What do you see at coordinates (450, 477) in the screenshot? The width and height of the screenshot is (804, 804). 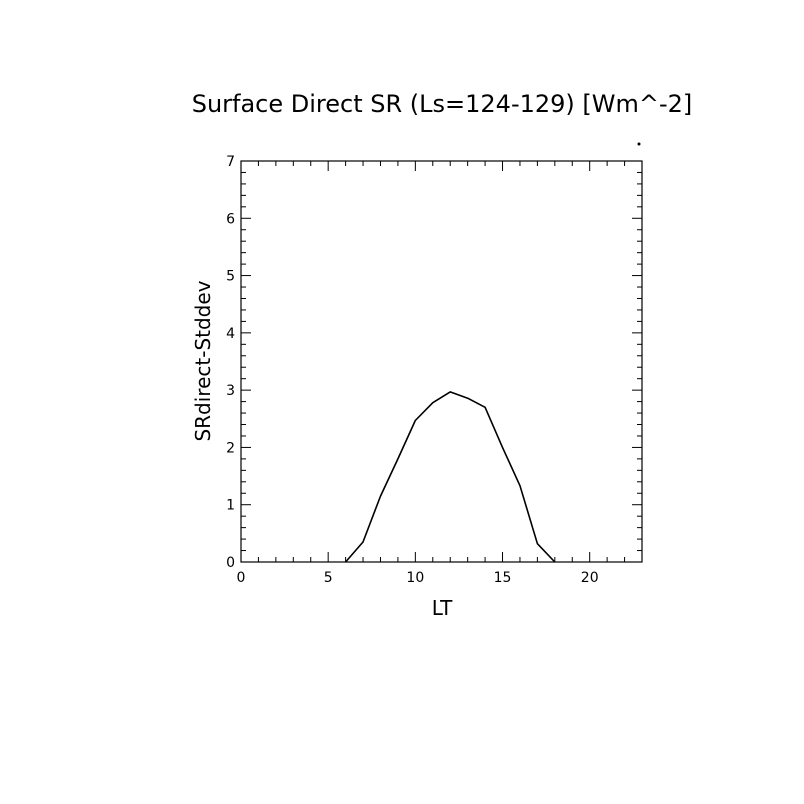 I see `series-line` at bounding box center [450, 477].